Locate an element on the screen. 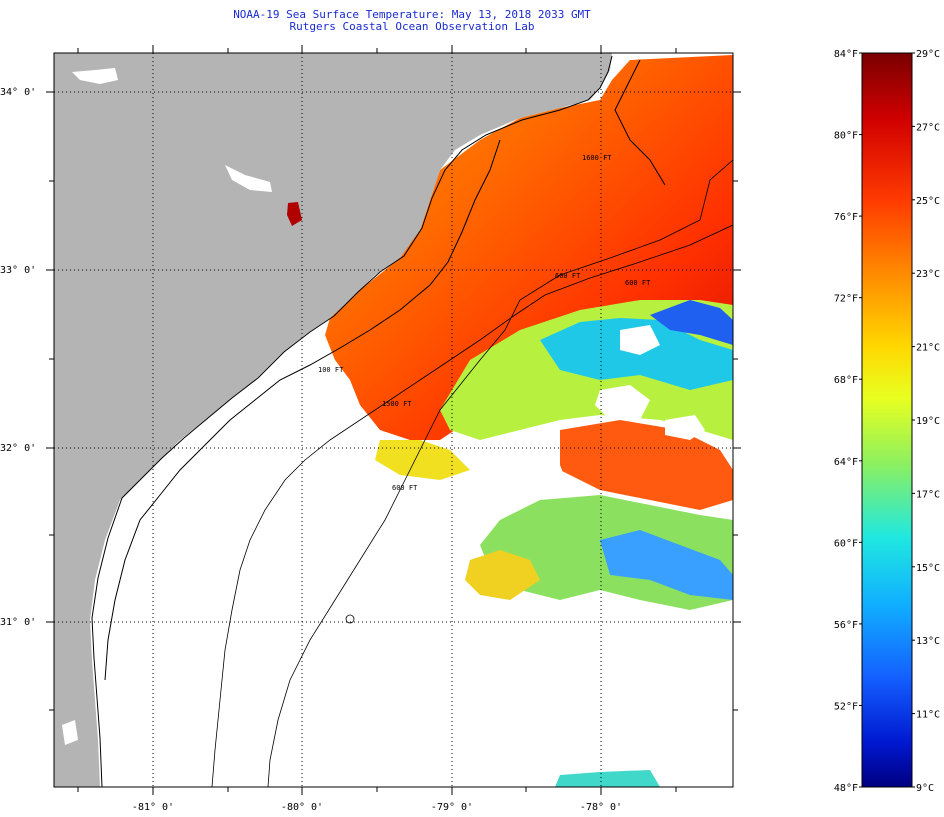 Image resolution: width=944 pixels, height=817 pixels. isobath-label: 100 FT is located at coordinates (331, 370).